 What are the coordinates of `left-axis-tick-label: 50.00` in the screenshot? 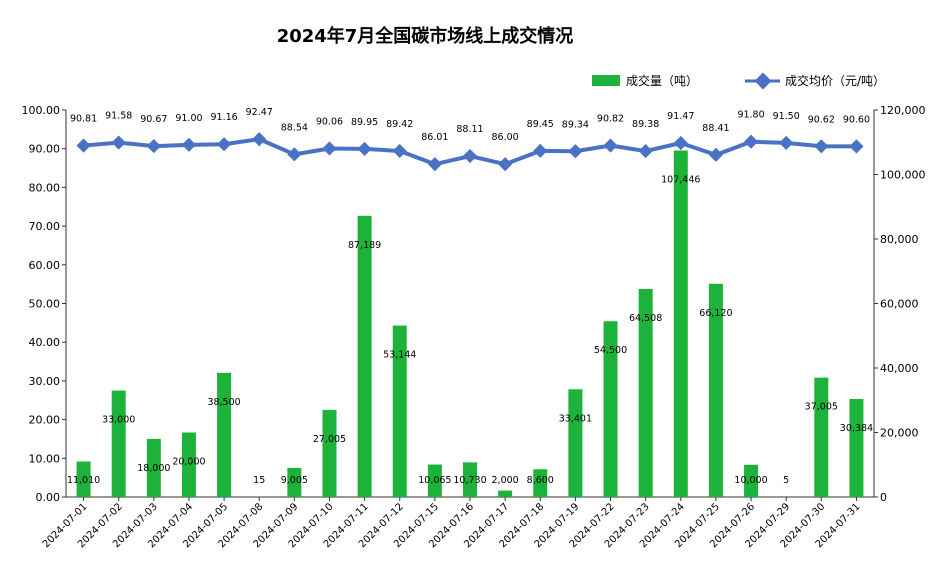 It's located at (45, 304).